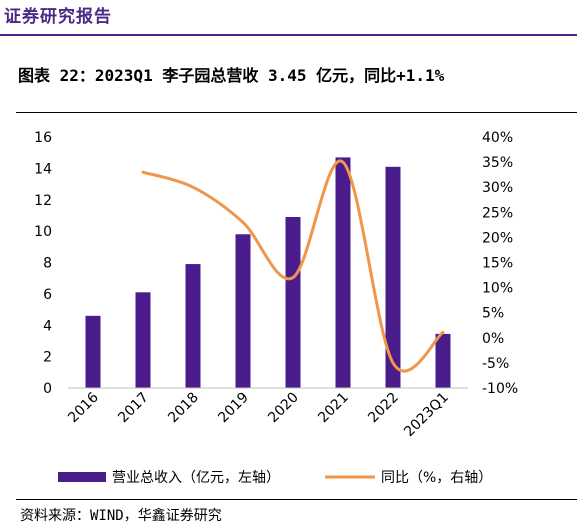 This screenshot has width=577, height=527. I want to click on legend-bar-label: 营业总收入（亿元，左轴）, so click(196, 478).